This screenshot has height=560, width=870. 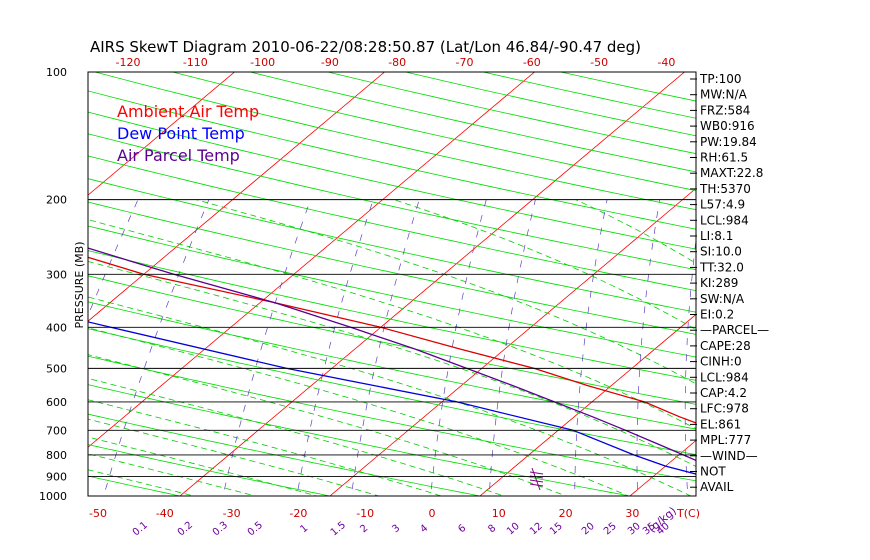 I want to click on stats-panel-item: FRZ:584, so click(x=725, y=110).